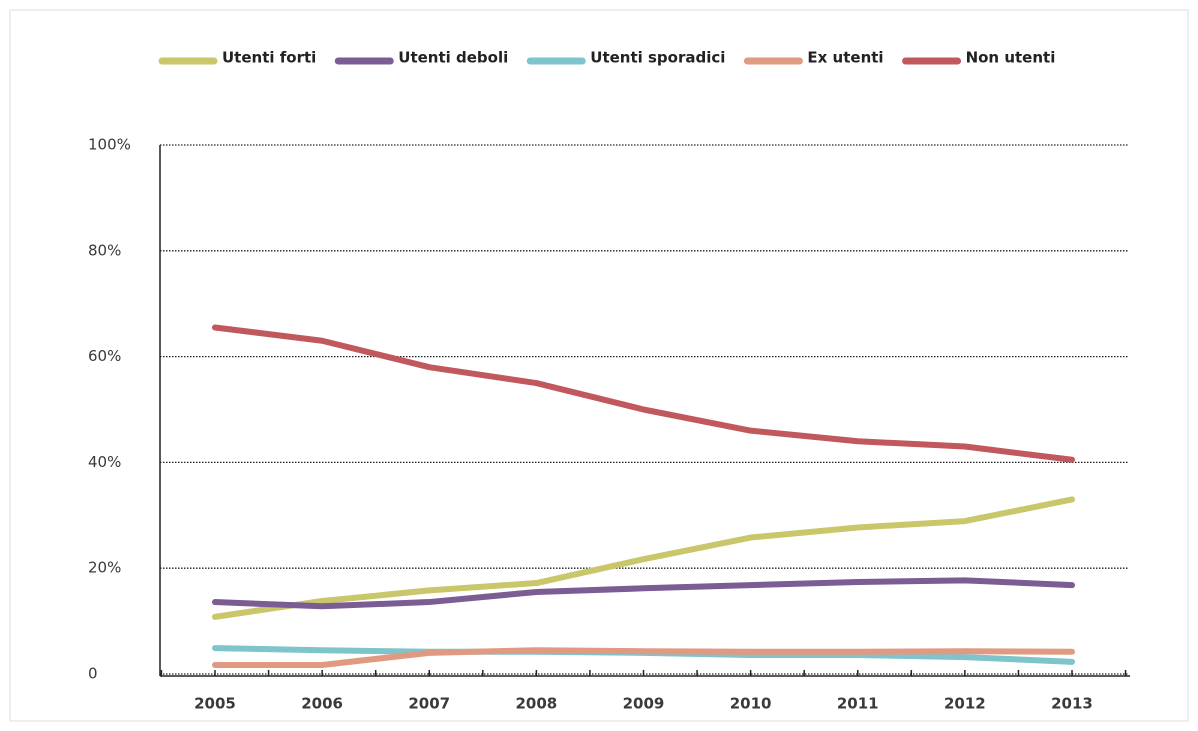  I want to click on y-tick-label: 100%, so click(109, 145).